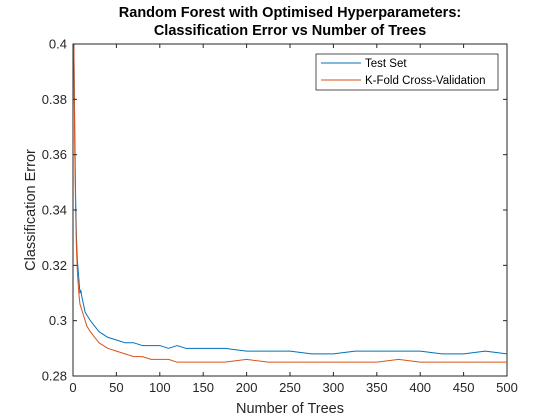 The width and height of the screenshot is (560, 420). I want to click on legend-box, so click(407, 72).